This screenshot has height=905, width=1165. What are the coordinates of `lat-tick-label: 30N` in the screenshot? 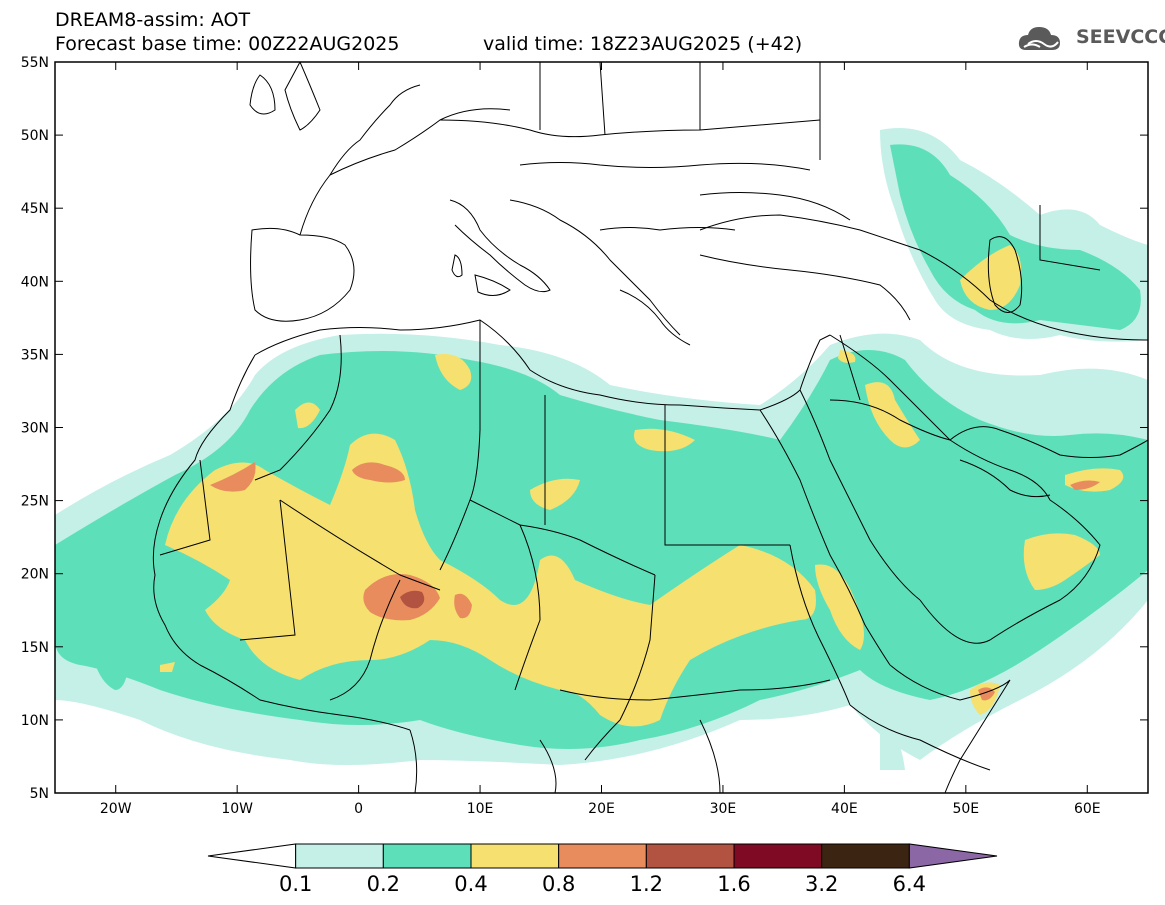 It's located at (35, 429).